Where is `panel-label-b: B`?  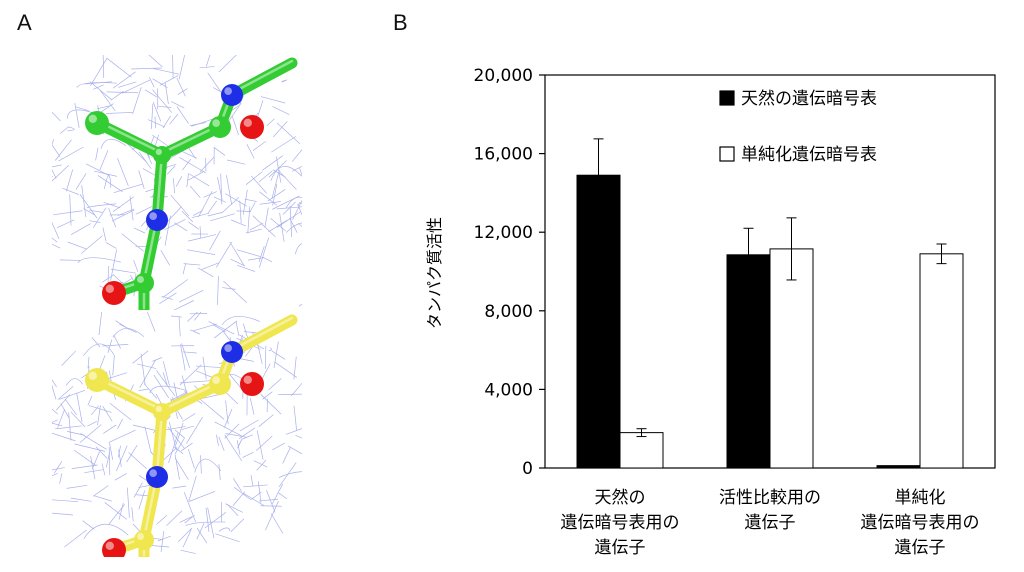
panel-label-b: B is located at coordinates (400, 22).